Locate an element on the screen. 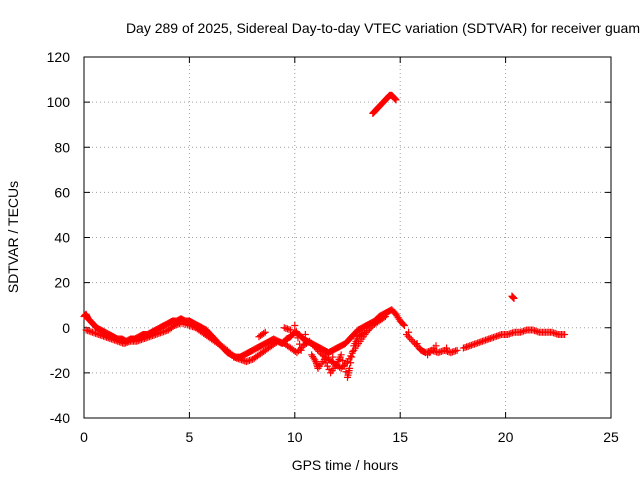 This screenshot has width=640, height=480. x-tick-label: 5 is located at coordinates (190, 437).